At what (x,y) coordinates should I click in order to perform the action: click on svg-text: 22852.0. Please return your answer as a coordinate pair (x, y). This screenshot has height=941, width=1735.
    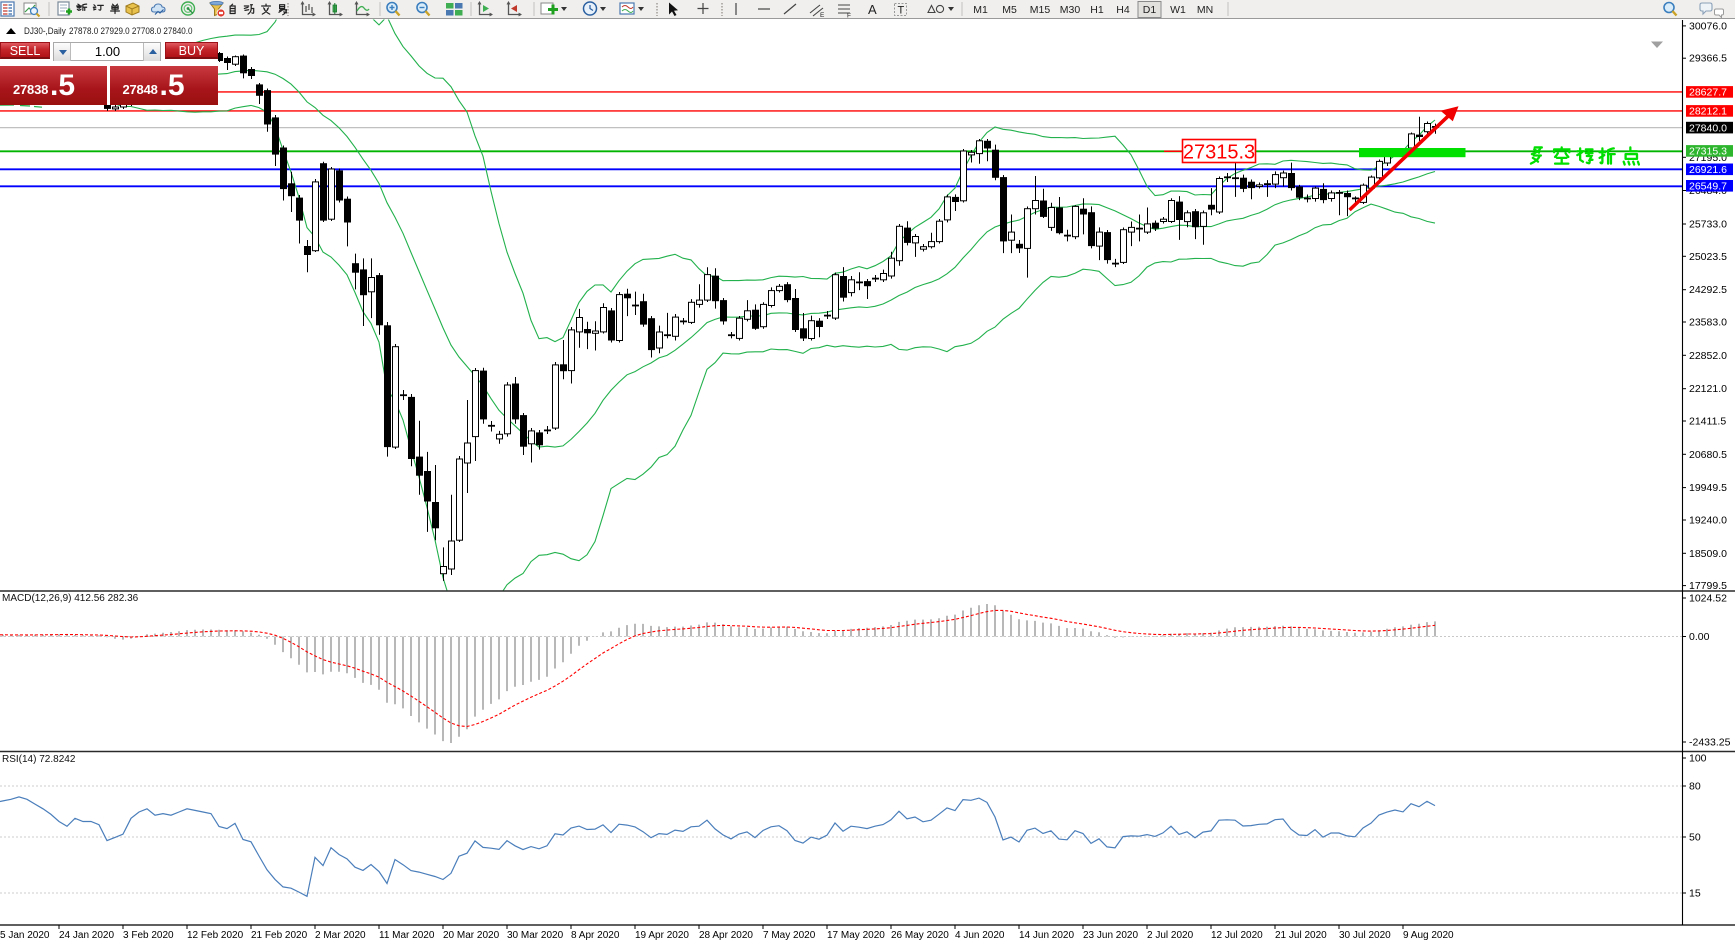
    Looking at the image, I should click on (1708, 356).